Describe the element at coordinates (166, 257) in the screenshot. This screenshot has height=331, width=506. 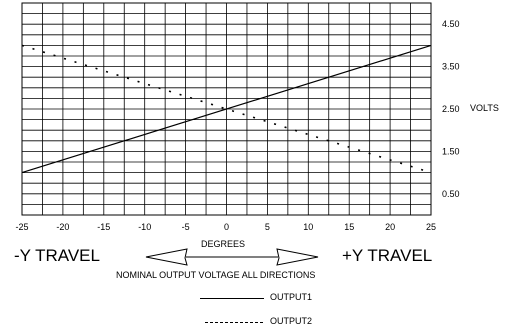
I see `left-arrow-icon` at that location.